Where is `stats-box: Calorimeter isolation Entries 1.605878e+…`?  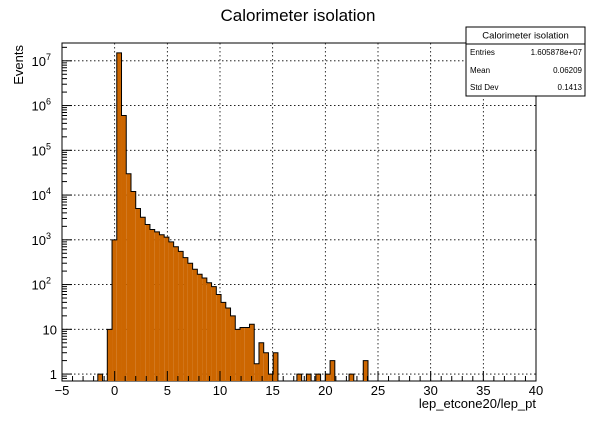 stats-box: Calorimeter isolation Entries 1.605878e+… is located at coordinates (525, 61).